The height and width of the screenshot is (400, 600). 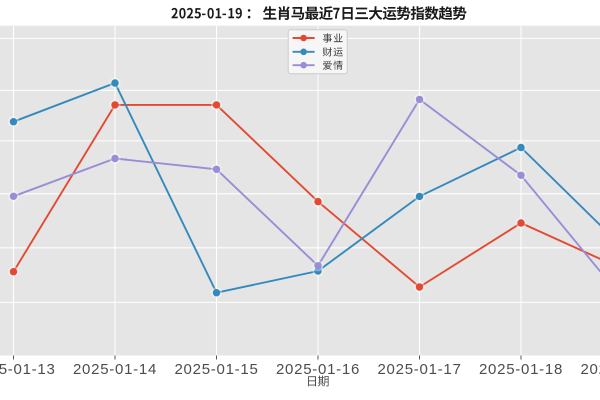 What do you see at coordinates (318, 369) in the screenshot?
I see `svg-text: 2025-01-16` at bounding box center [318, 369].